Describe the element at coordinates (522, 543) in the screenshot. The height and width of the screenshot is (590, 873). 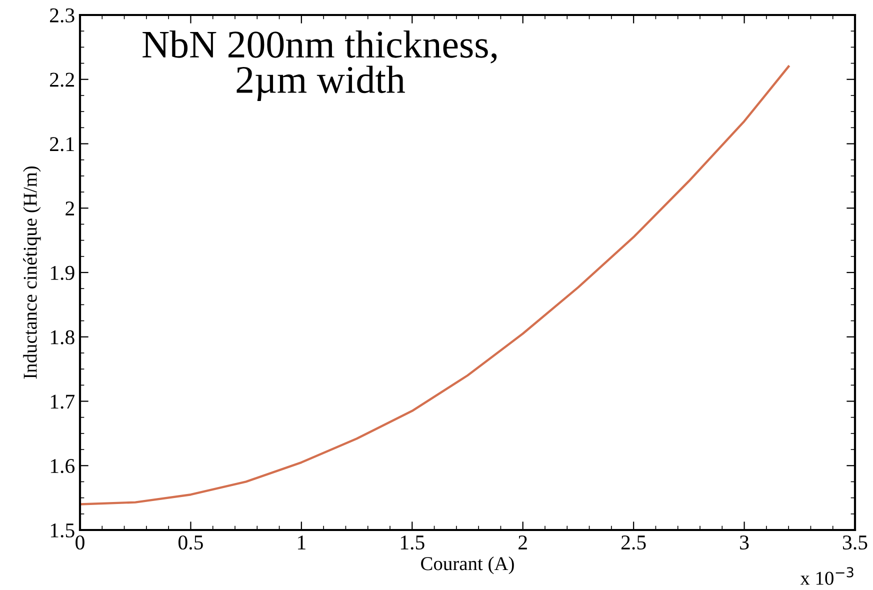
I see `x-tick-label: 2` at that location.